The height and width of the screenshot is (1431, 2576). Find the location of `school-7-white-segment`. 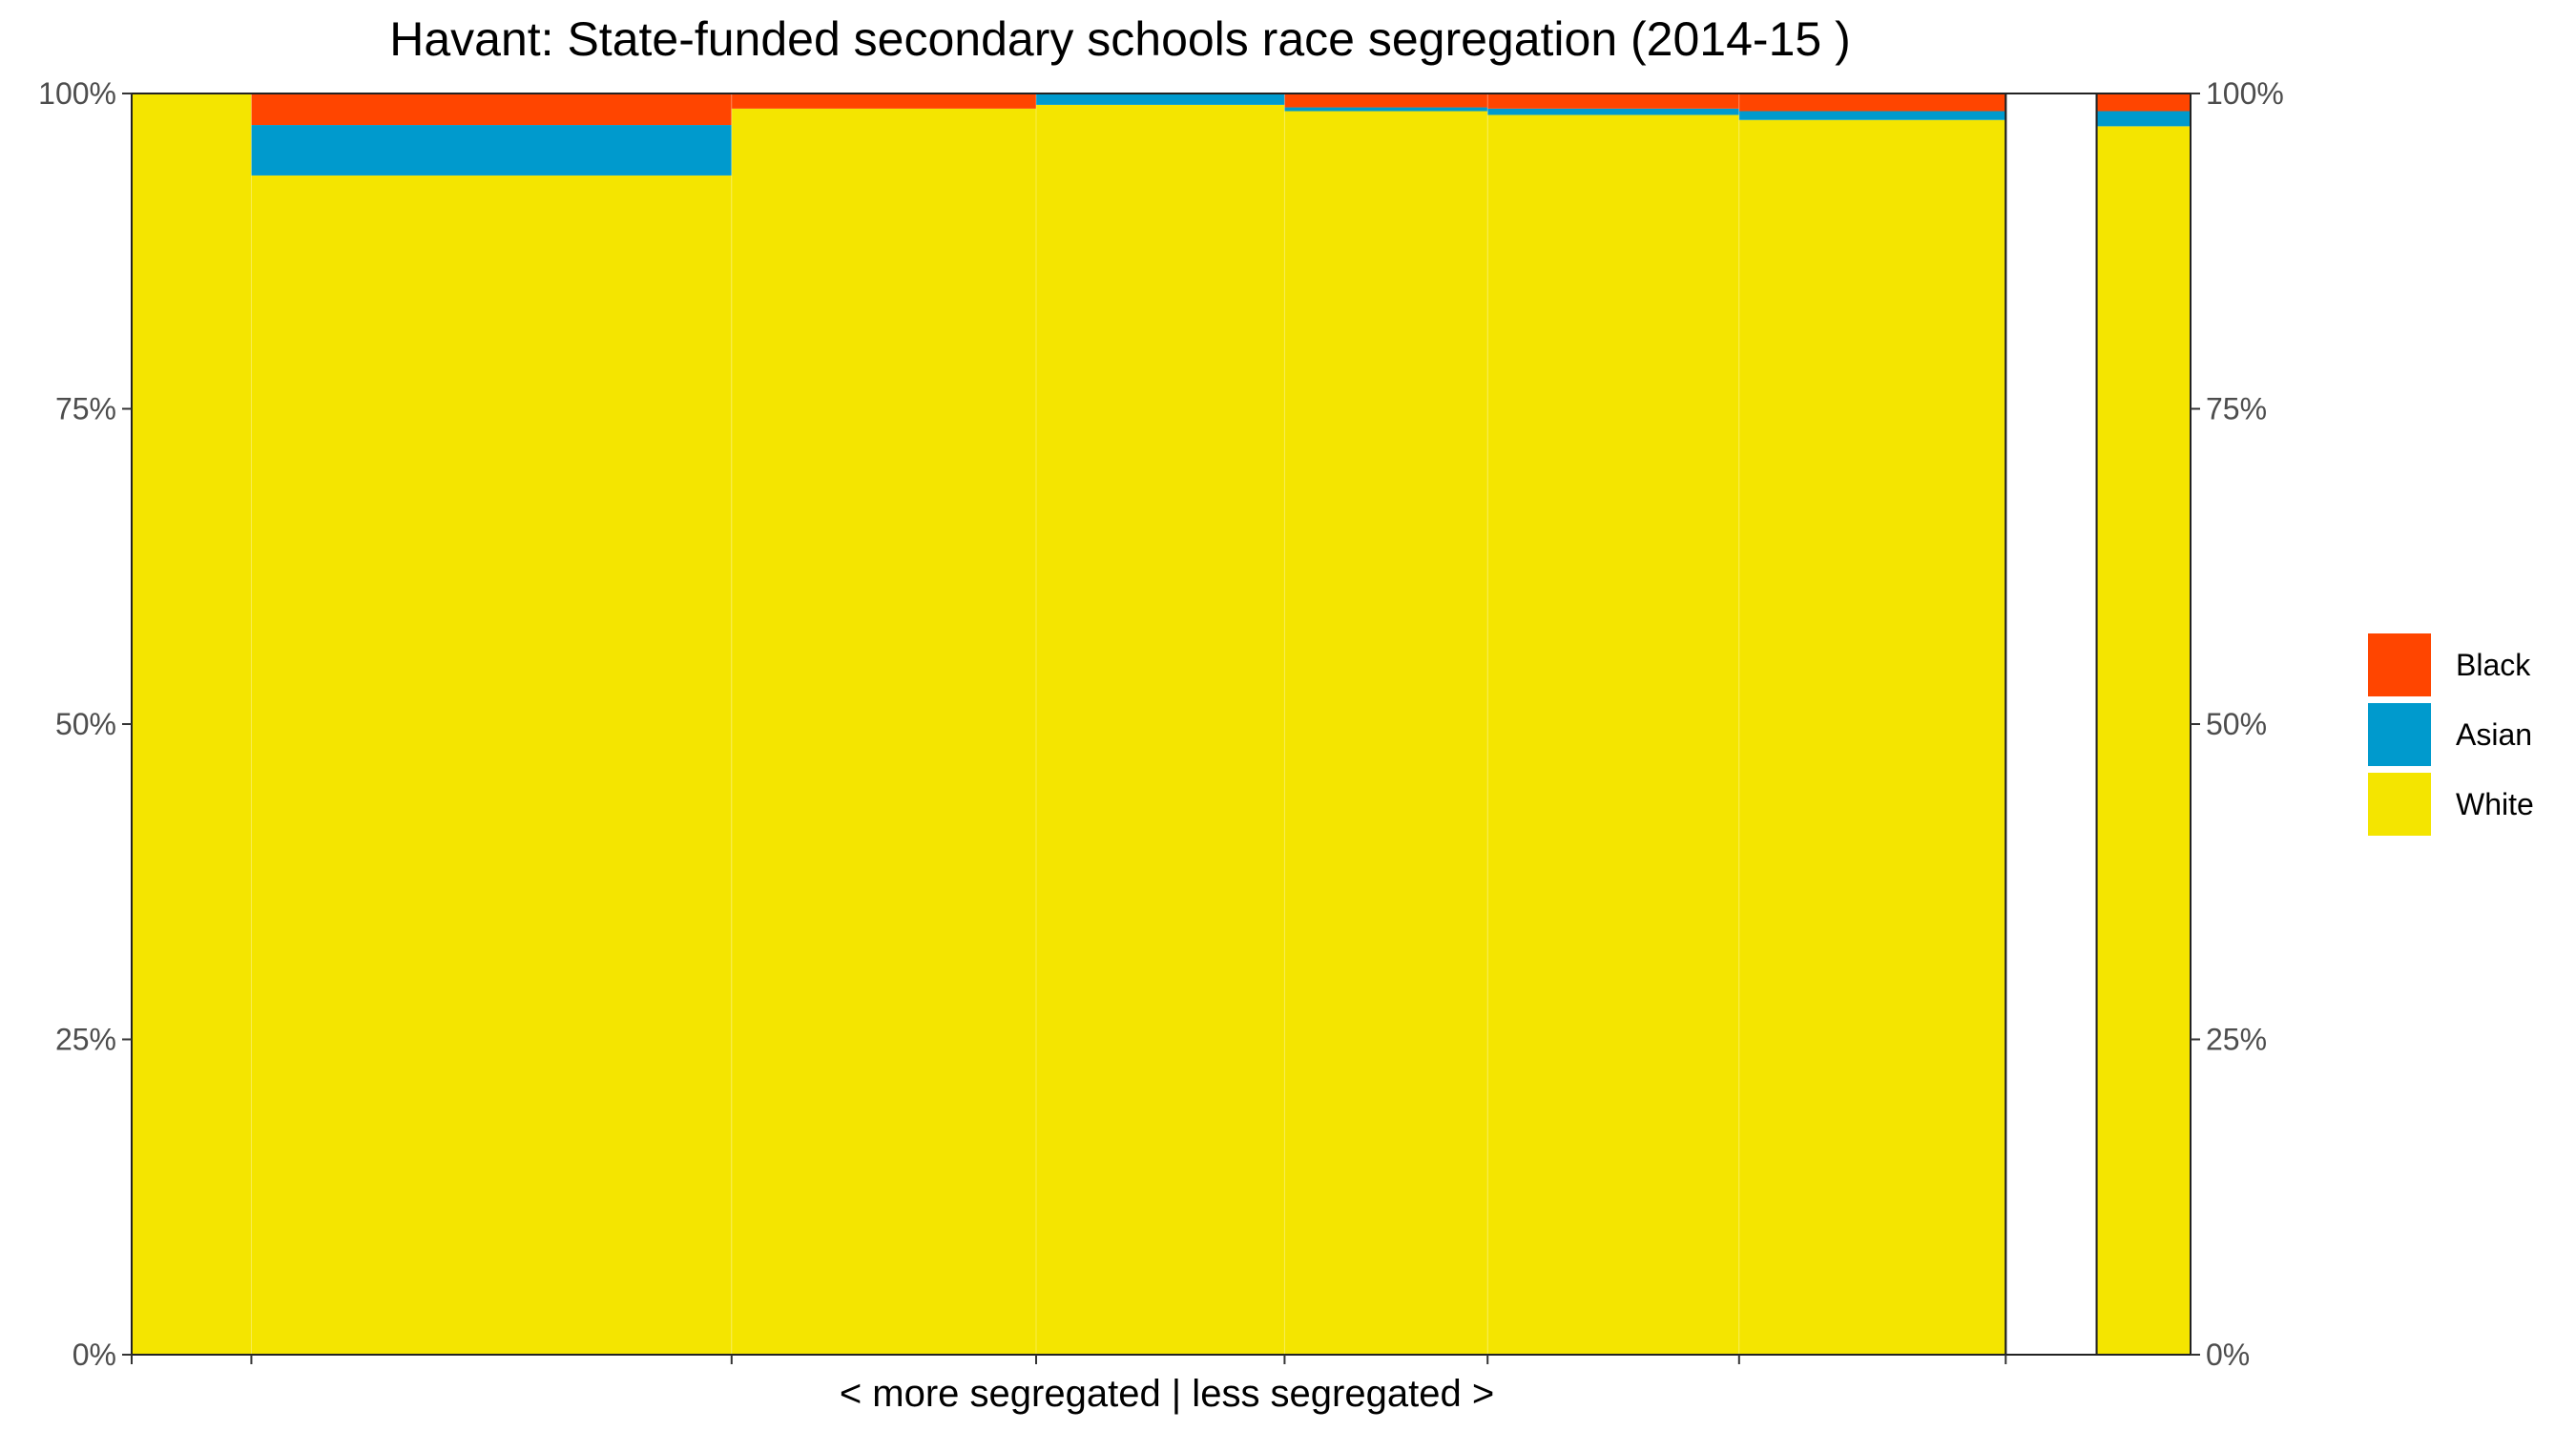

school-7-white-segment is located at coordinates (1872, 737).